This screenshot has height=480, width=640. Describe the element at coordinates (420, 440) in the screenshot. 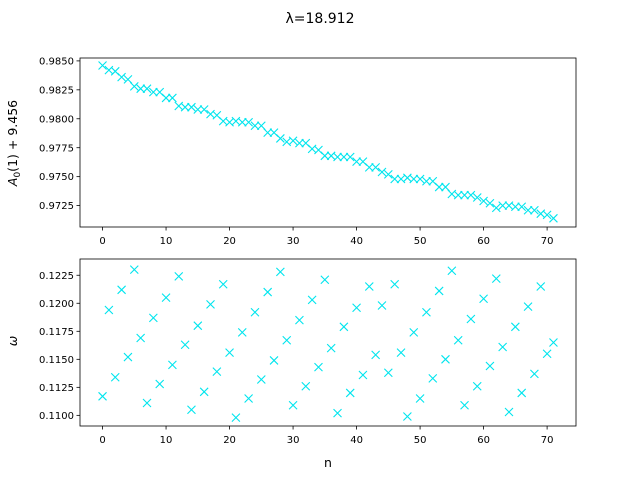

I see `bottom-chart-x-tick-label: 50` at that location.